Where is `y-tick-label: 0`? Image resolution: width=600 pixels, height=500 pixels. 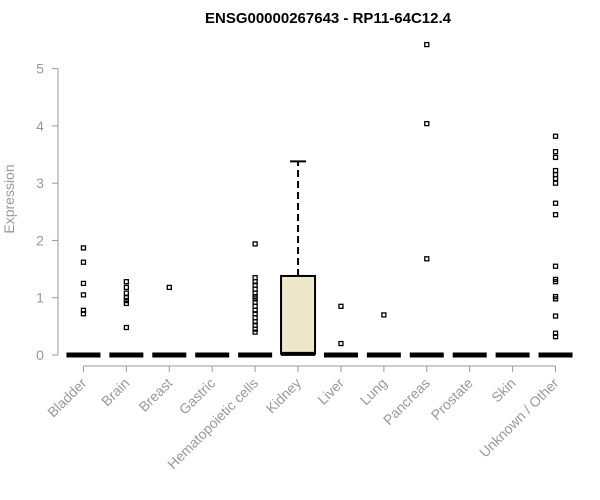 y-tick-label: 0 is located at coordinates (40, 355).